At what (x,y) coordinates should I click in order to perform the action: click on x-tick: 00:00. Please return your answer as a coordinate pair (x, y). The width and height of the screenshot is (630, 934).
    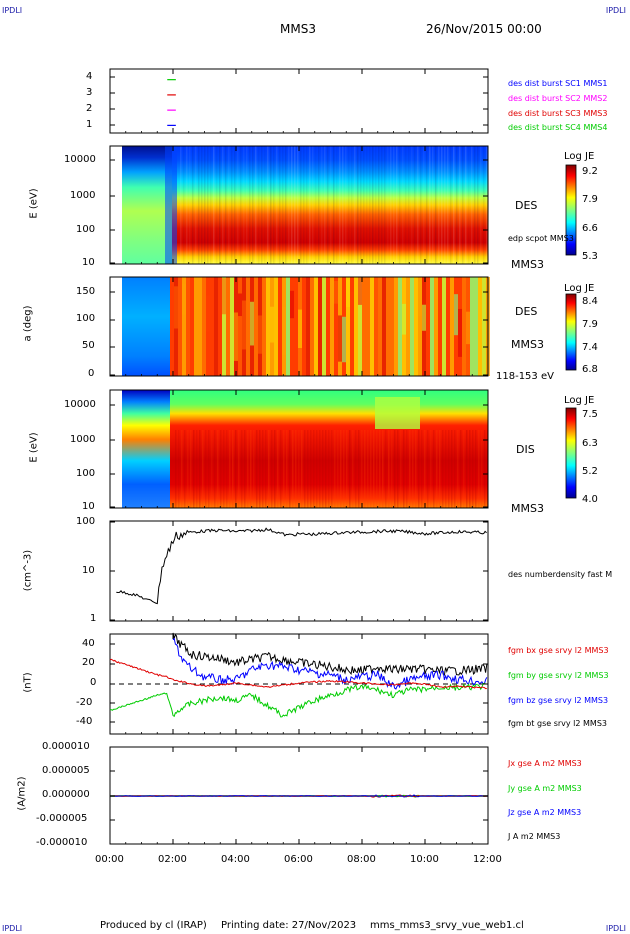
    Looking at the image, I should click on (109, 859).